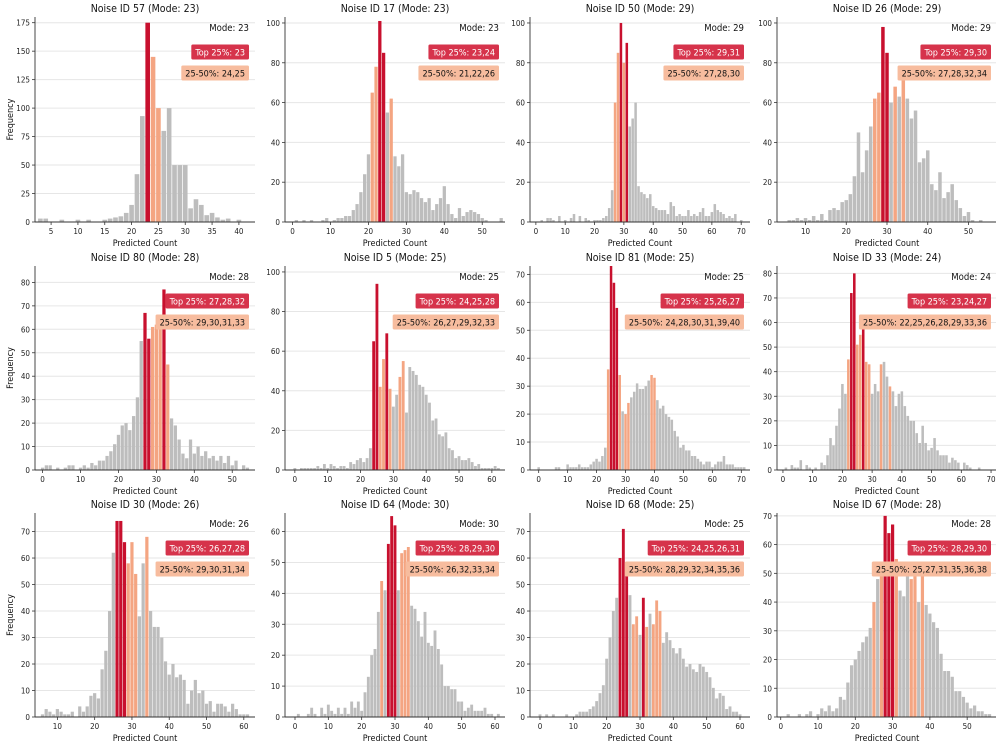 Image resolution: width=996 pixels, height=746 pixels. I want to click on mode-annotation: Mode: 28, so click(229, 277).